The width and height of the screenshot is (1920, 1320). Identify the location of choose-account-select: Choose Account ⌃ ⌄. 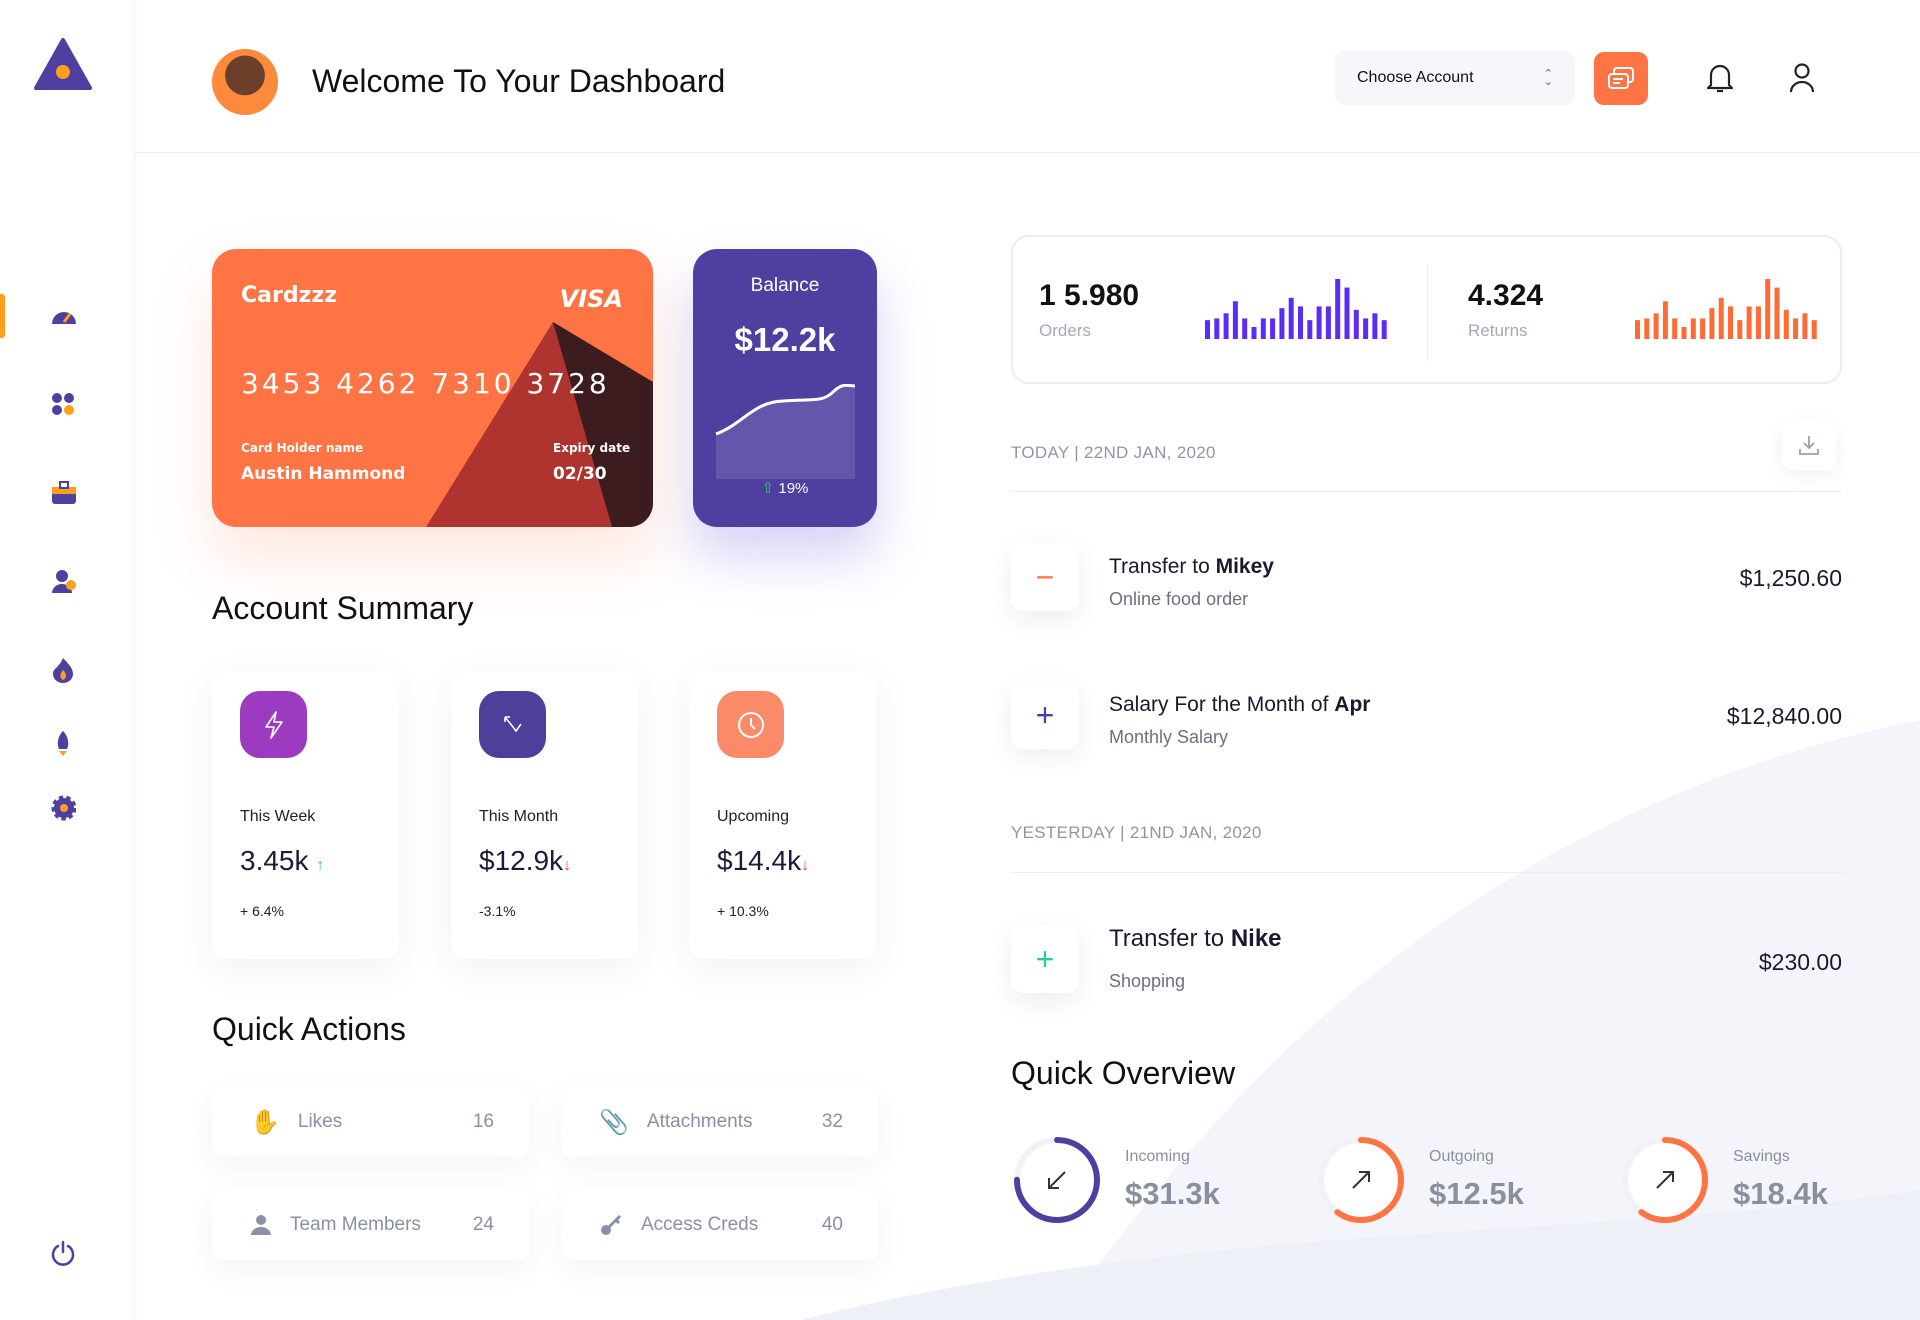
(1455, 78).